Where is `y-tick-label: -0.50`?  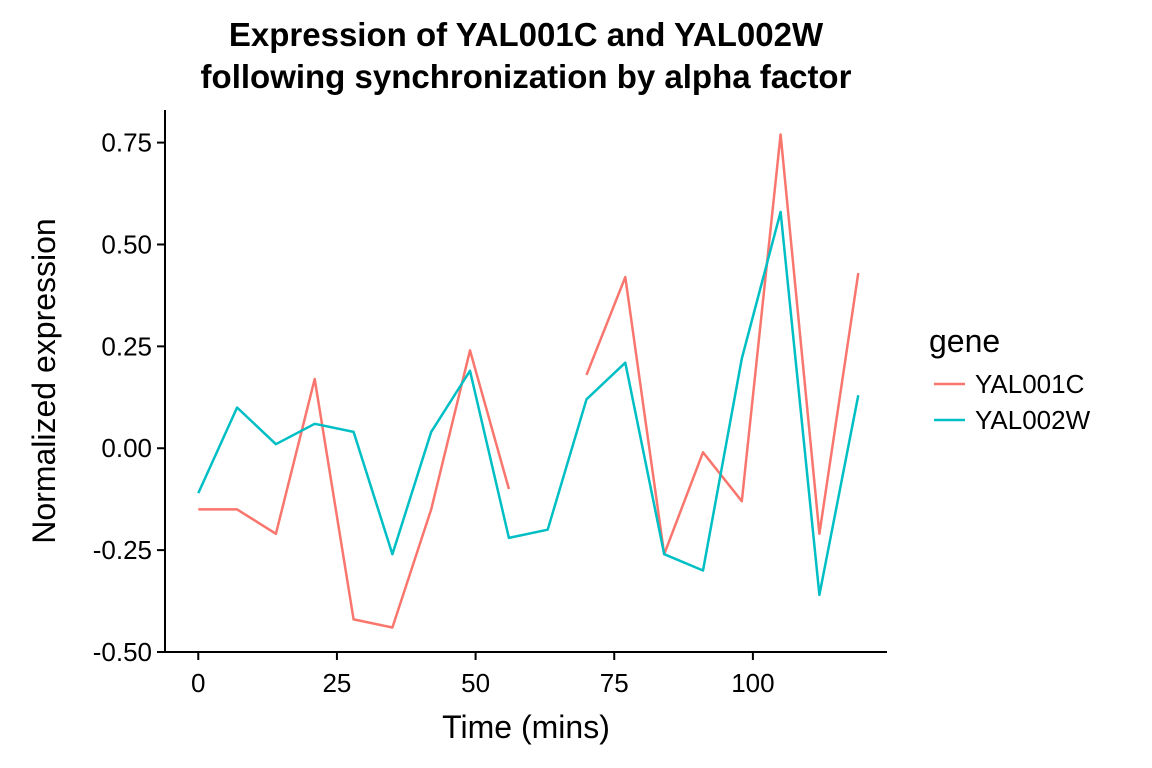
y-tick-label: -0.50 is located at coordinates (122, 652).